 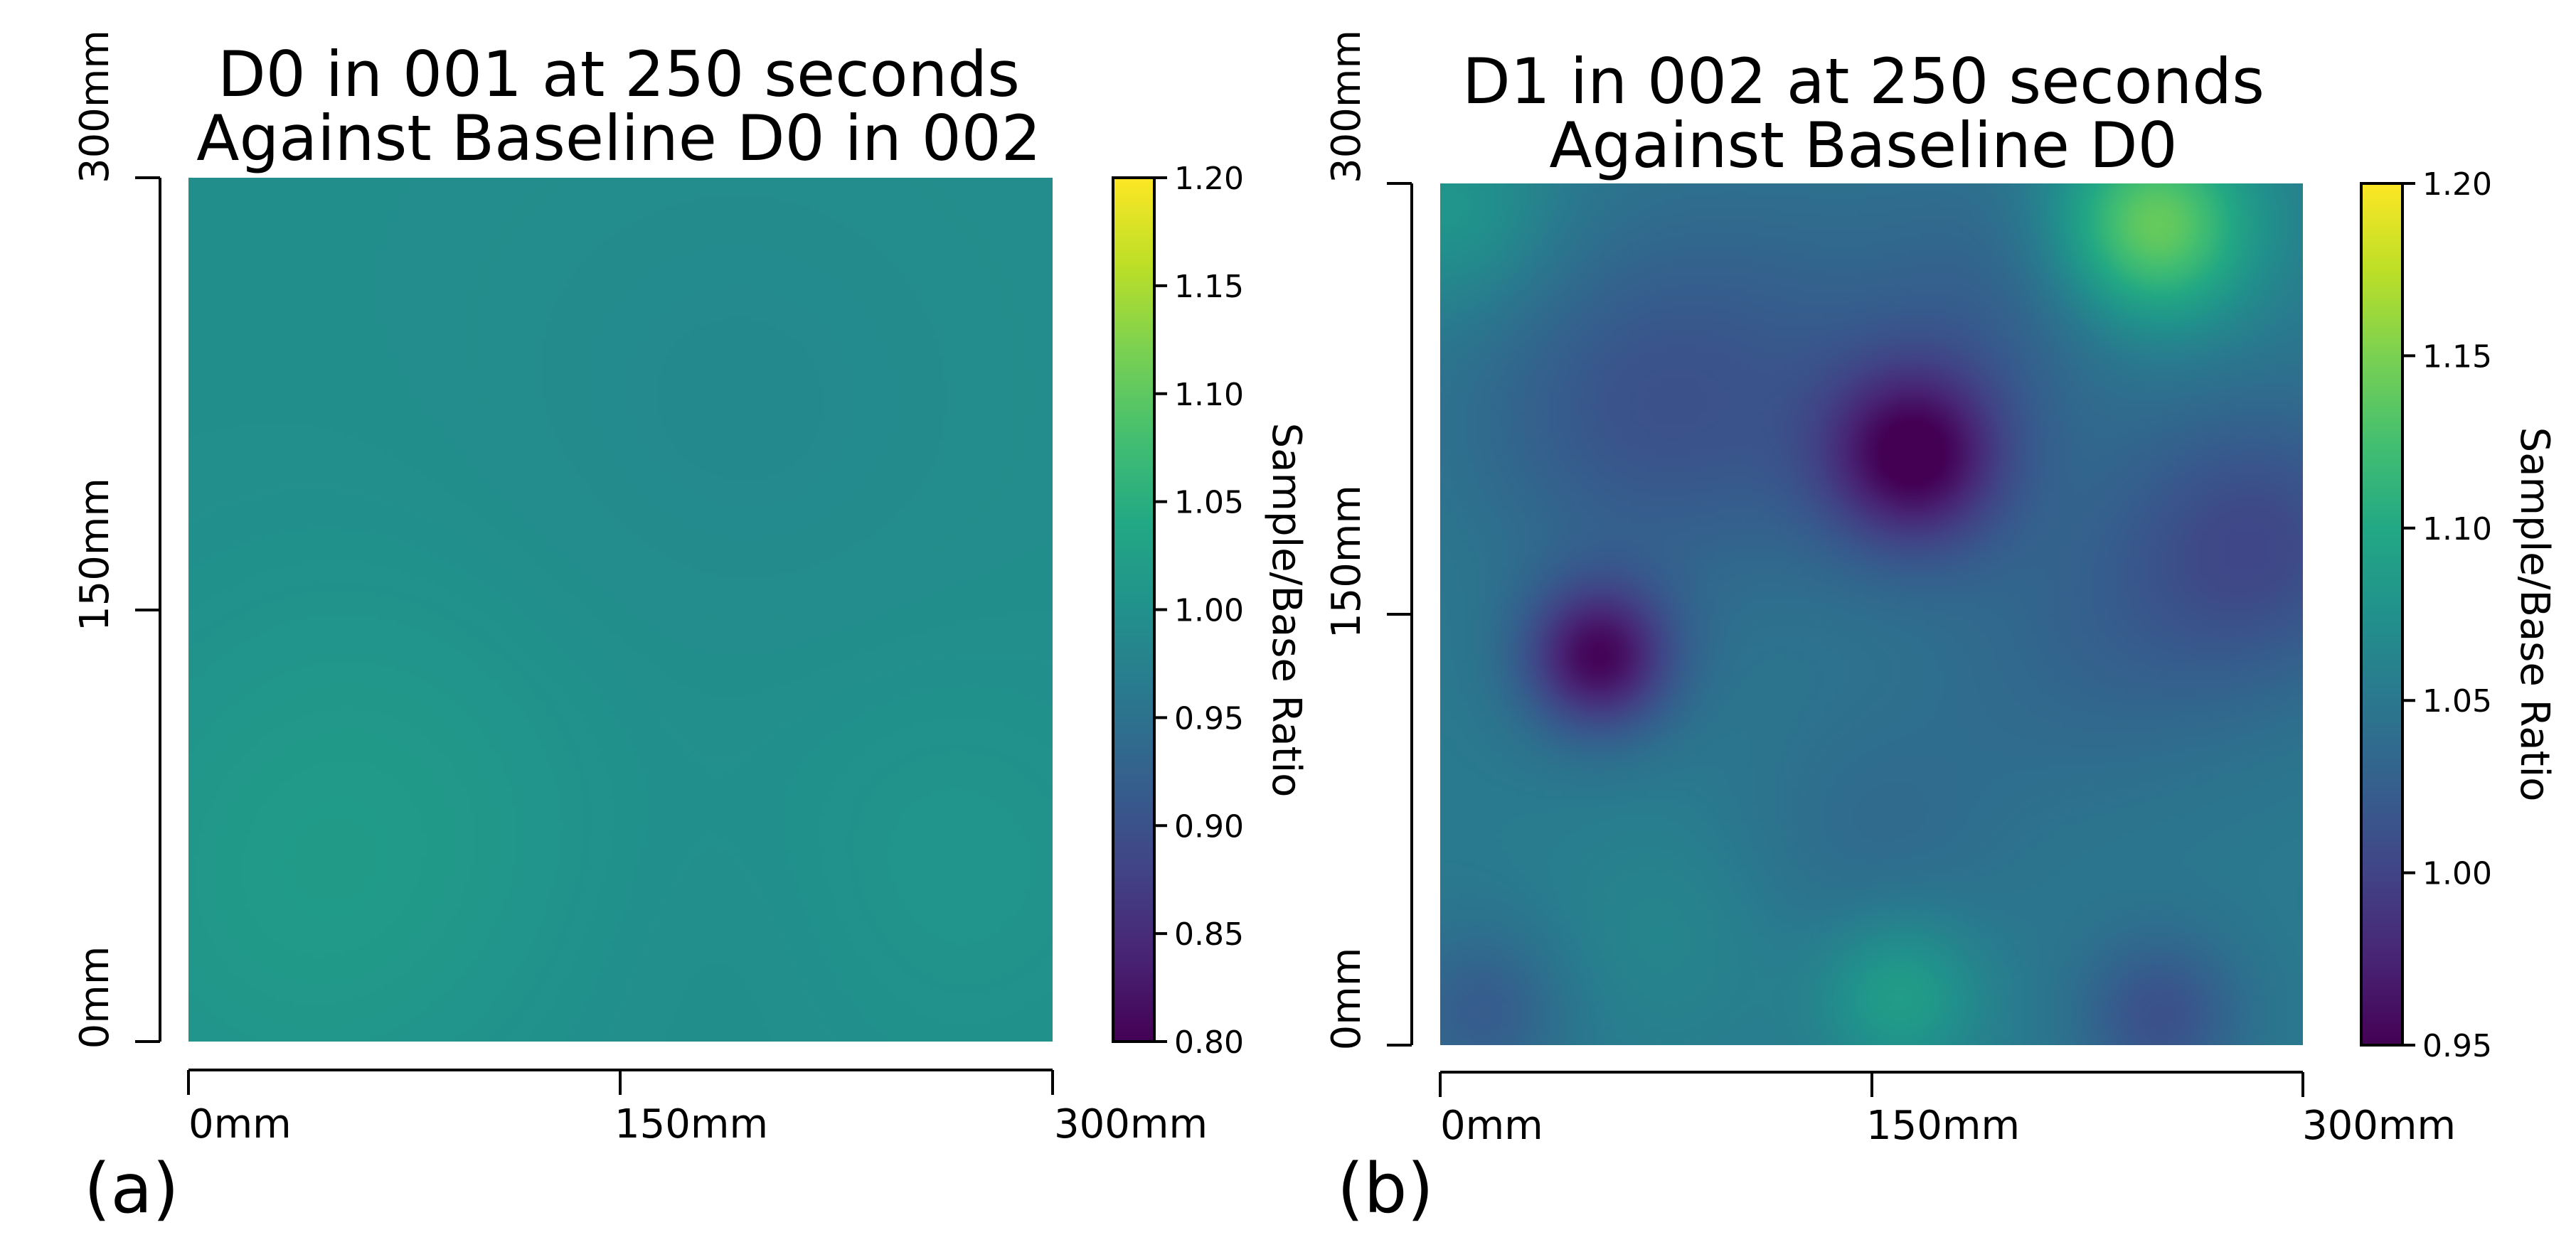 What do you see at coordinates (1209, 1042) in the screenshot?
I see `colorbar-tick-label: 0.80` at bounding box center [1209, 1042].